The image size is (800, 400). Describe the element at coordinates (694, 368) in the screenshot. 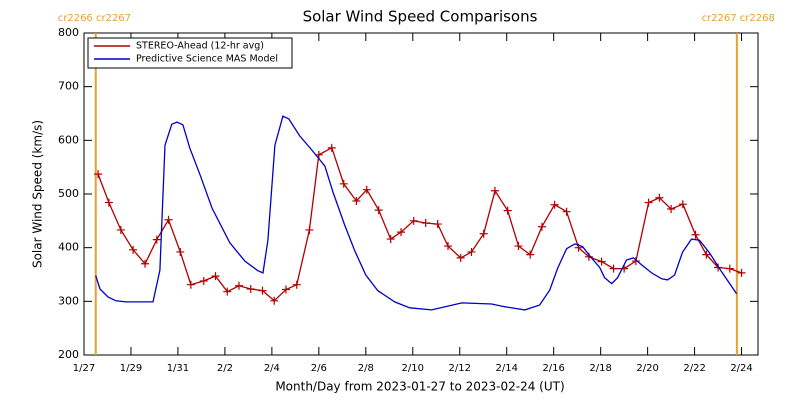

I see `x-tick-label: 2/22` at that location.